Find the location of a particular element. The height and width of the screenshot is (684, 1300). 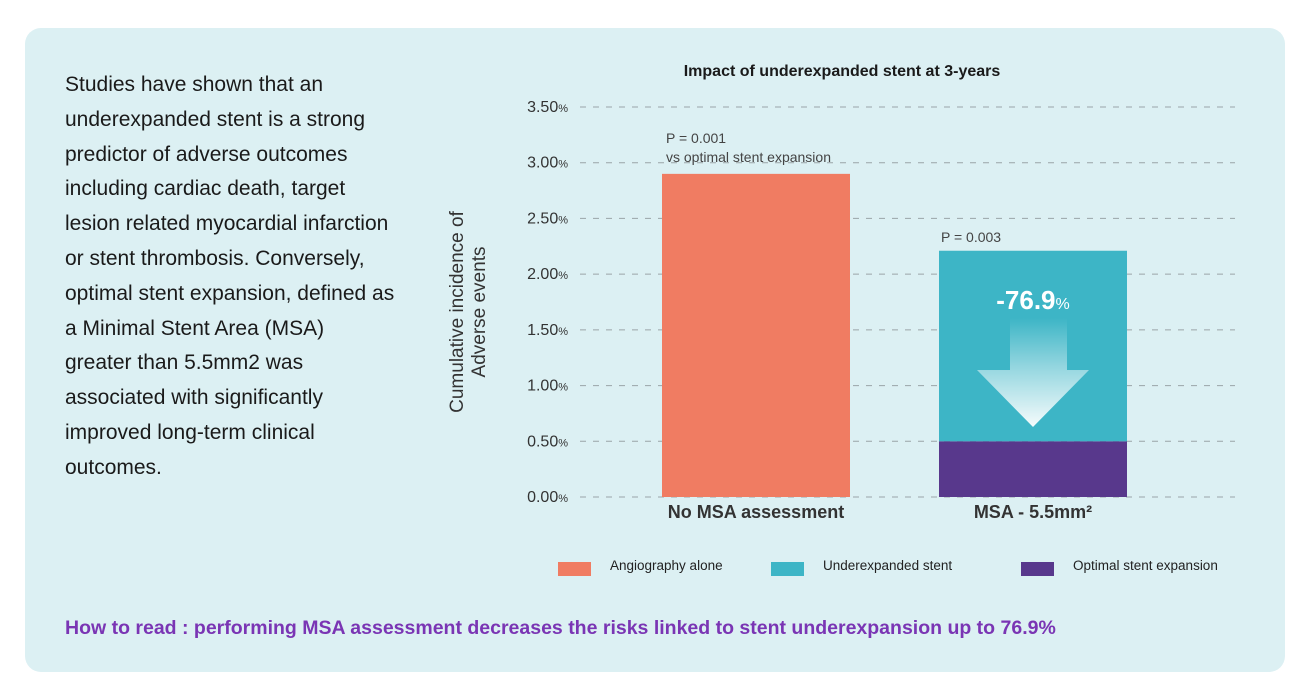

y-tick-label: 3.00% is located at coordinates (547, 163).